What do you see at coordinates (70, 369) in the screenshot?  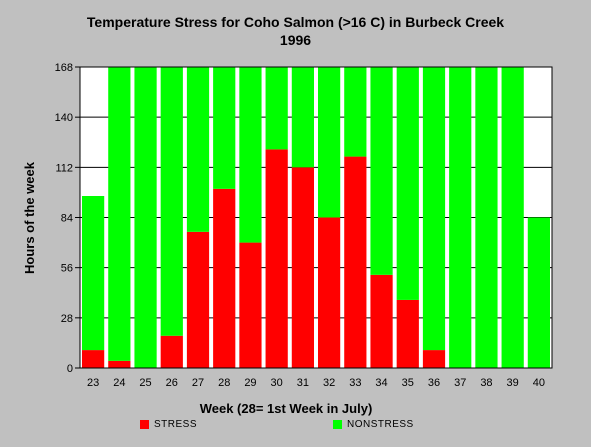 I see `y-tick-label: 0` at bounding box center [70, 369].